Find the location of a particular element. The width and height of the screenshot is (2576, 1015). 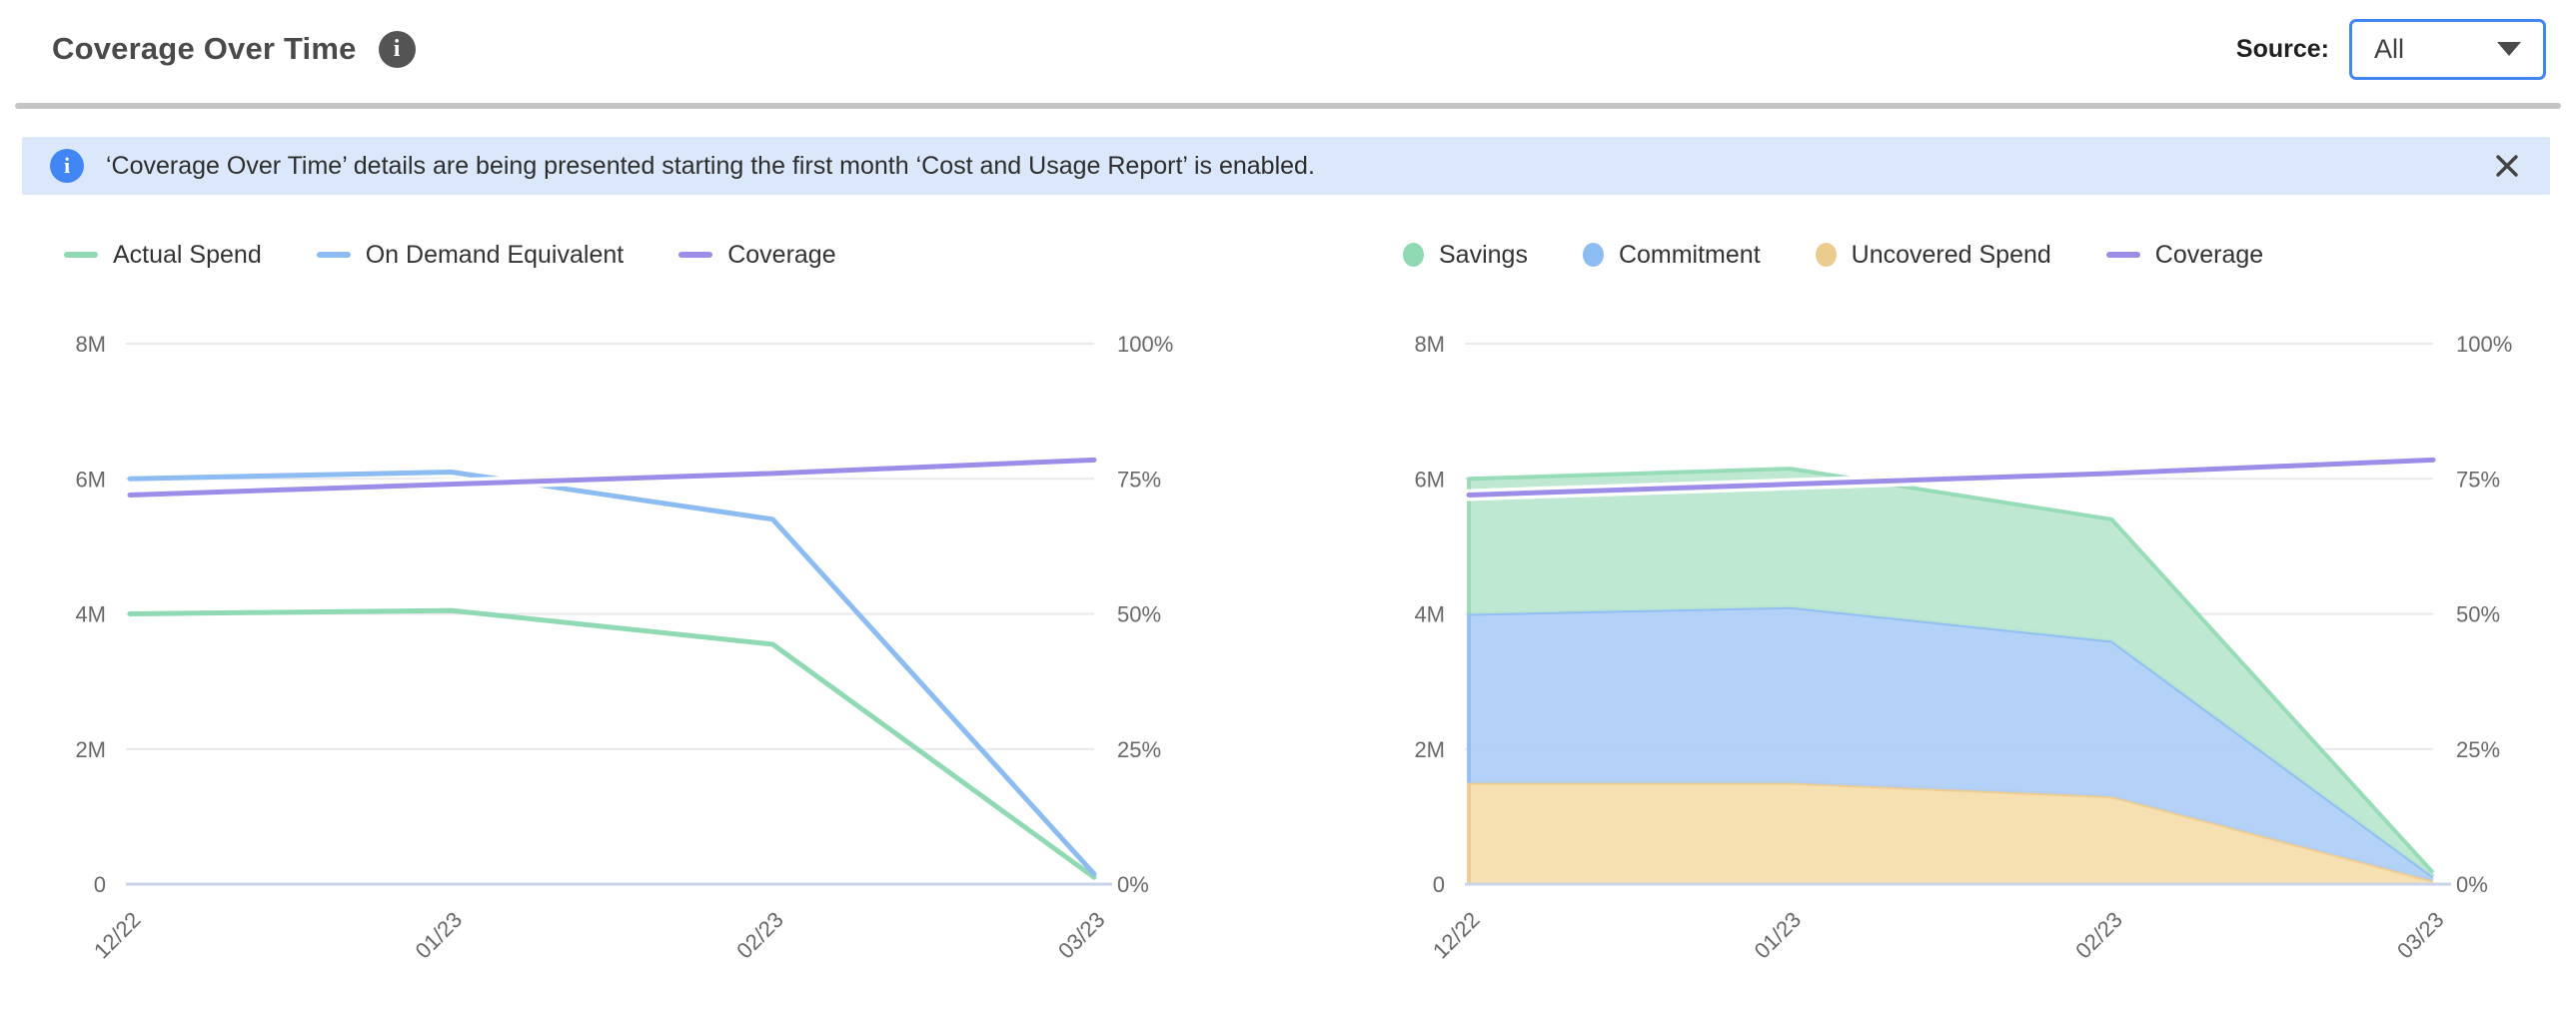

panel-header: Coverage Over Time i Source: All is located at coordinates (1288, 49).